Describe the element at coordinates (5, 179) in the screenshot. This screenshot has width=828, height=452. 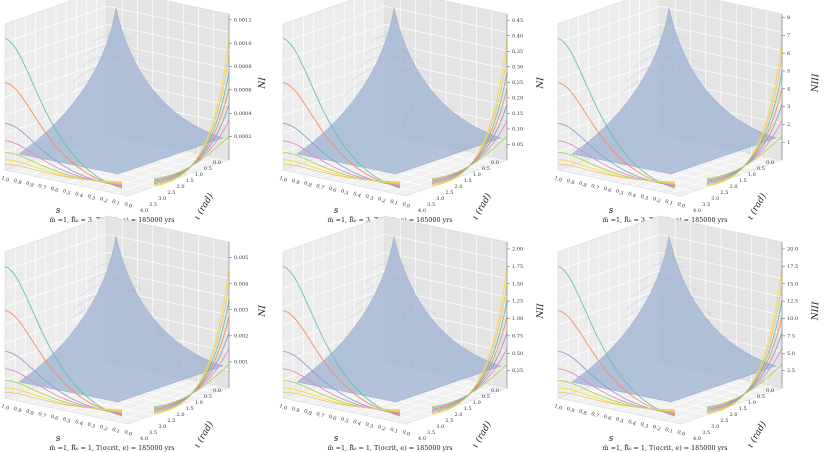
I see `s-tick-label: 1.0` at that location.